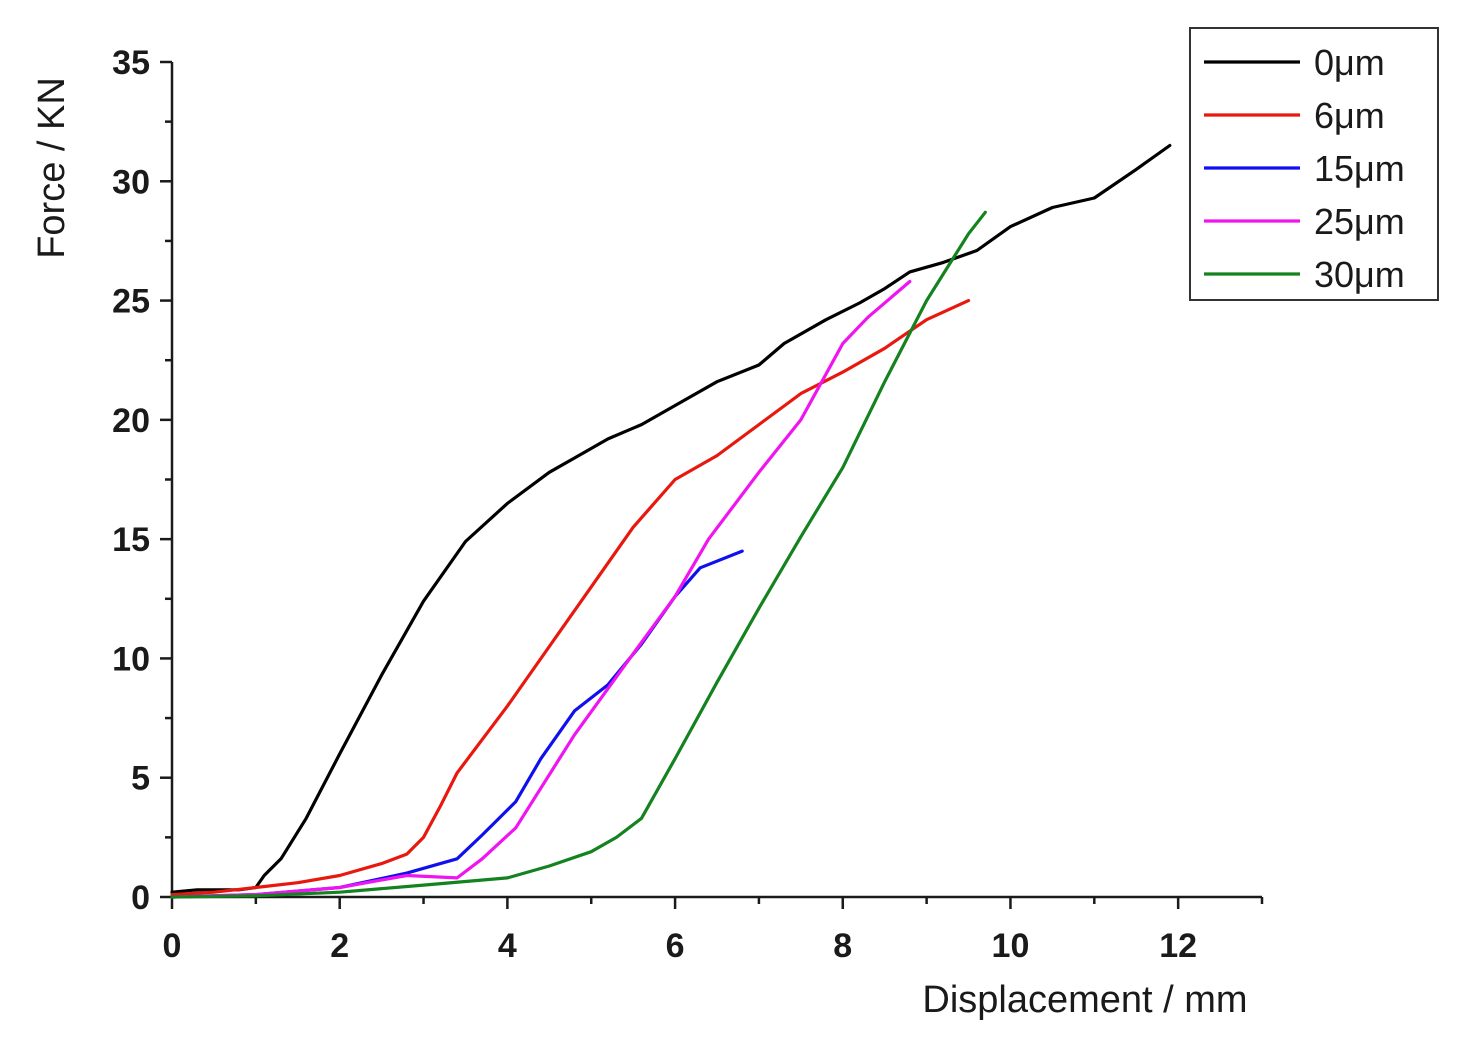 The width and height of the screenshot is (1465, 1048). I want to click on legend-label: 6μm, so click(1349, 115).